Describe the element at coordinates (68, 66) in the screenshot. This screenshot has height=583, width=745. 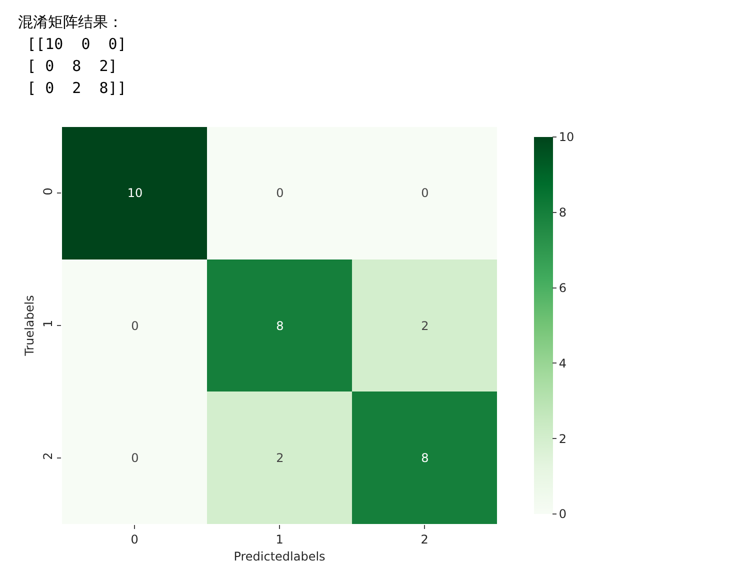
I see `text: [ 0 8 2]` at that location.